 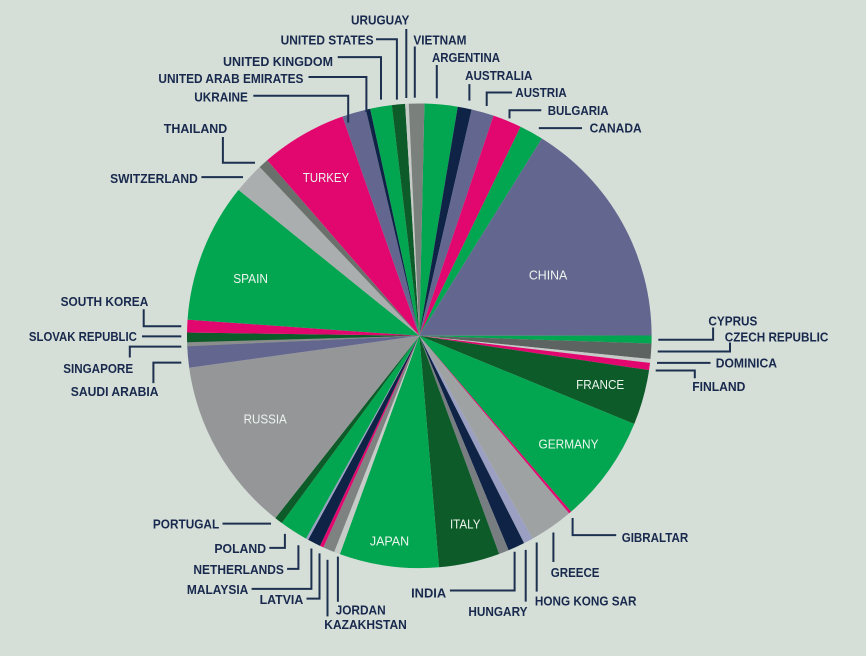 What do you see at coordinates (499, 75) in the screenshot?
I see `svg-text: AUSTRALIA` at bounding box center [499, 75].